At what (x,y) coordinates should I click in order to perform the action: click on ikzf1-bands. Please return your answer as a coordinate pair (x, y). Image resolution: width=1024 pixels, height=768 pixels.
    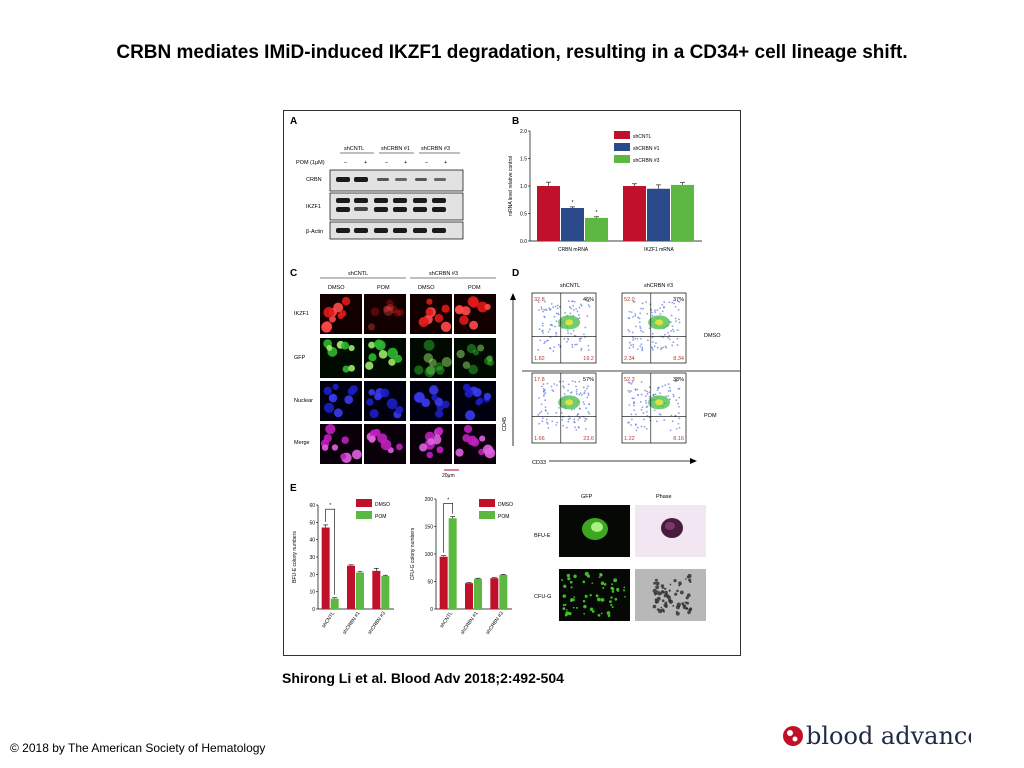
    Looking at the image, I should click on (391, 205).